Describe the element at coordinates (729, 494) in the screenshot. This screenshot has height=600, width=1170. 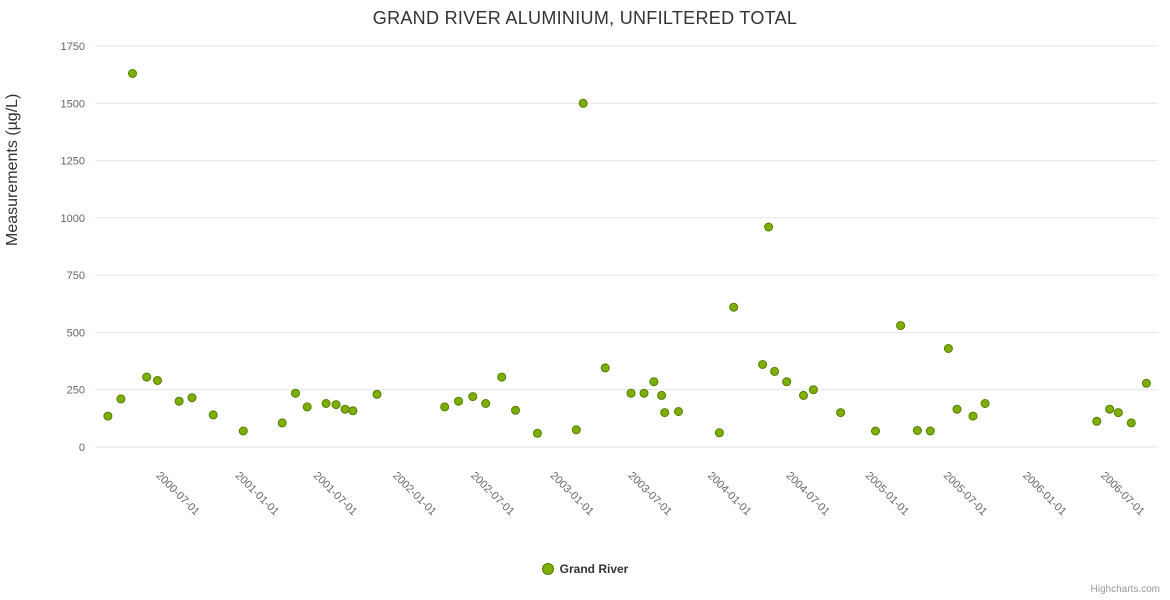
I see `x-axis-tick-label: 2004-01-01` at that location.